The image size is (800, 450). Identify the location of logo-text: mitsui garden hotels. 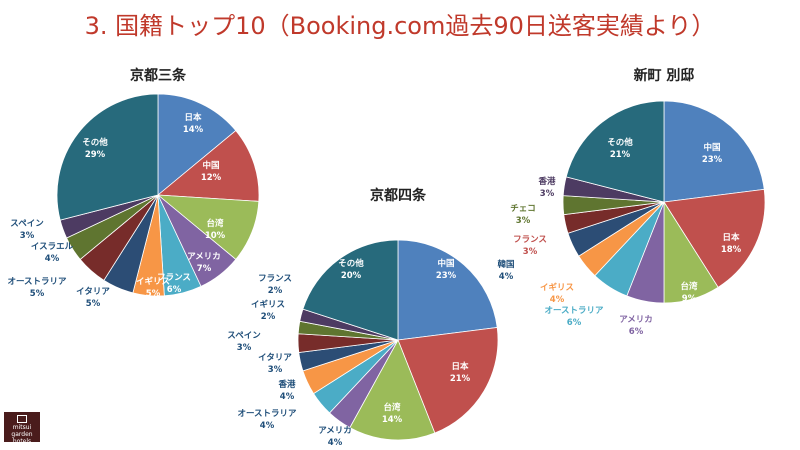
(22, 434).